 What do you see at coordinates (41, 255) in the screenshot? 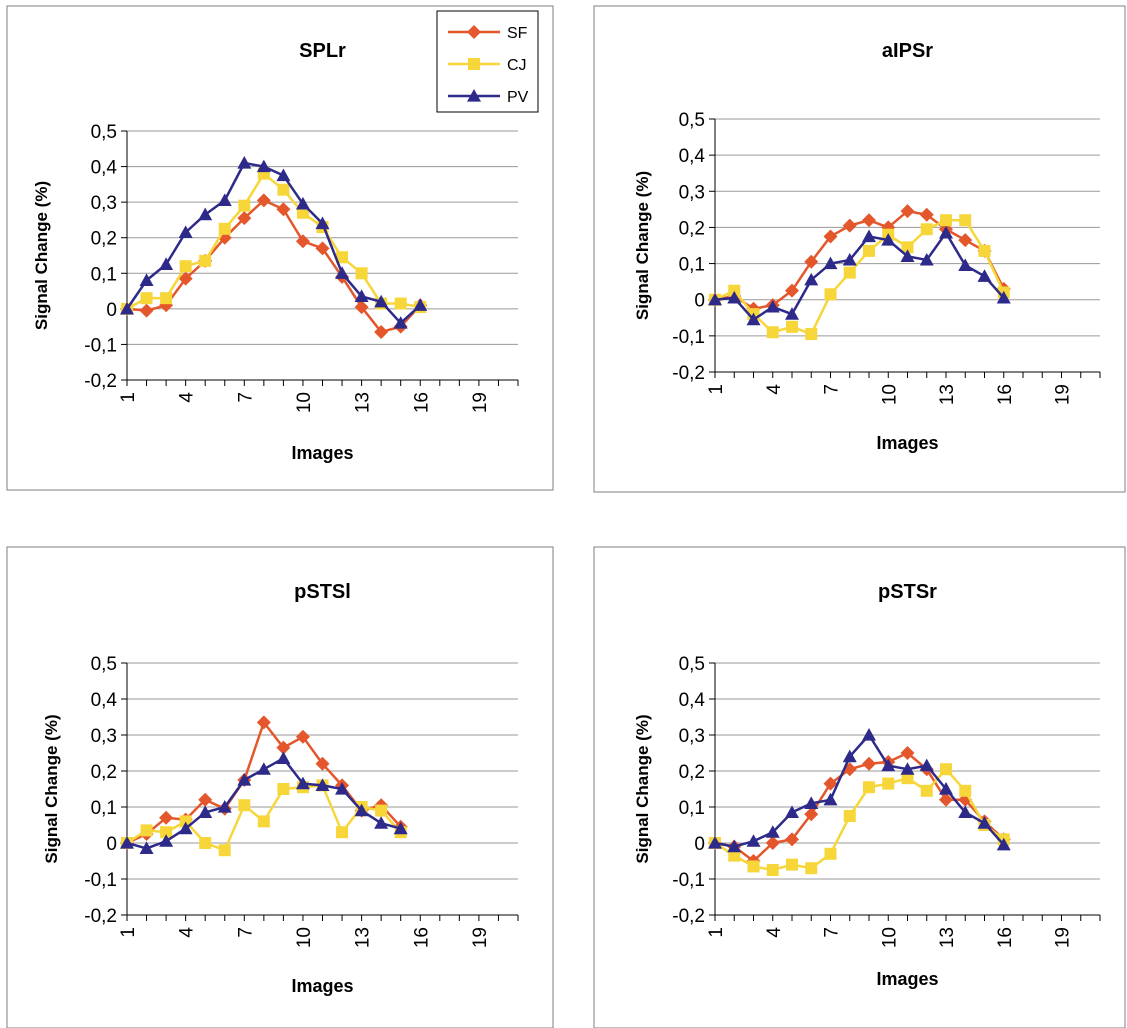
I see `y-axis-label: Signal Change (%)` at bounding box center [41, 255].